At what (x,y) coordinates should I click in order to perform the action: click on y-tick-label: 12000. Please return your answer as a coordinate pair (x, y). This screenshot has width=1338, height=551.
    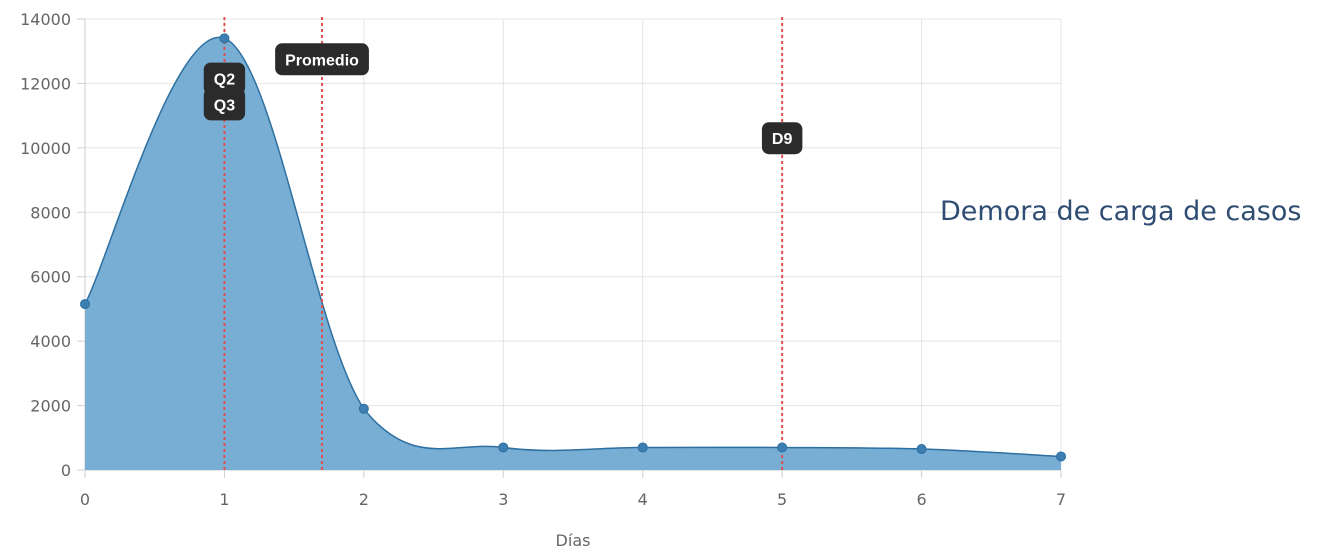
    Looking at the image, I should click on (45, 83).